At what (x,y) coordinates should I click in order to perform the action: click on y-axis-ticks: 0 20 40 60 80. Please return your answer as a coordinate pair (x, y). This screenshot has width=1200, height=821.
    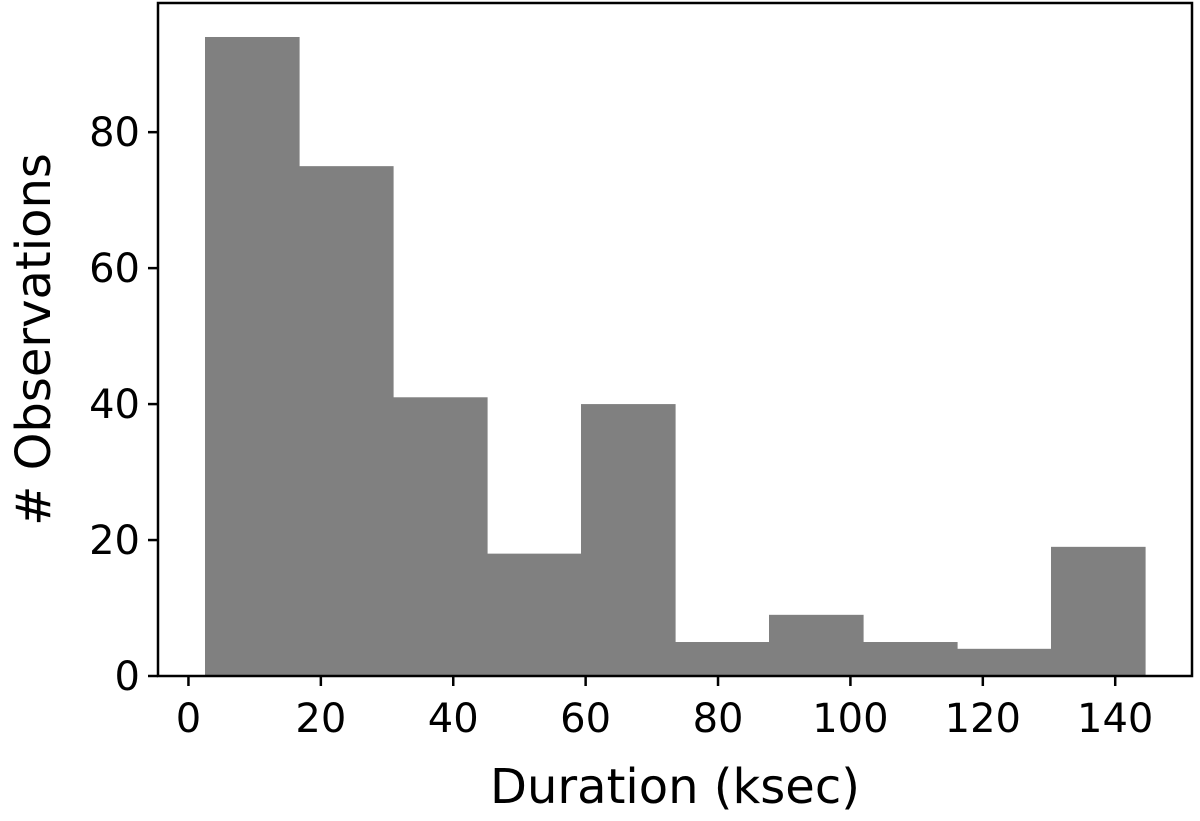
    Looking at the image, I should click on (123, 405).